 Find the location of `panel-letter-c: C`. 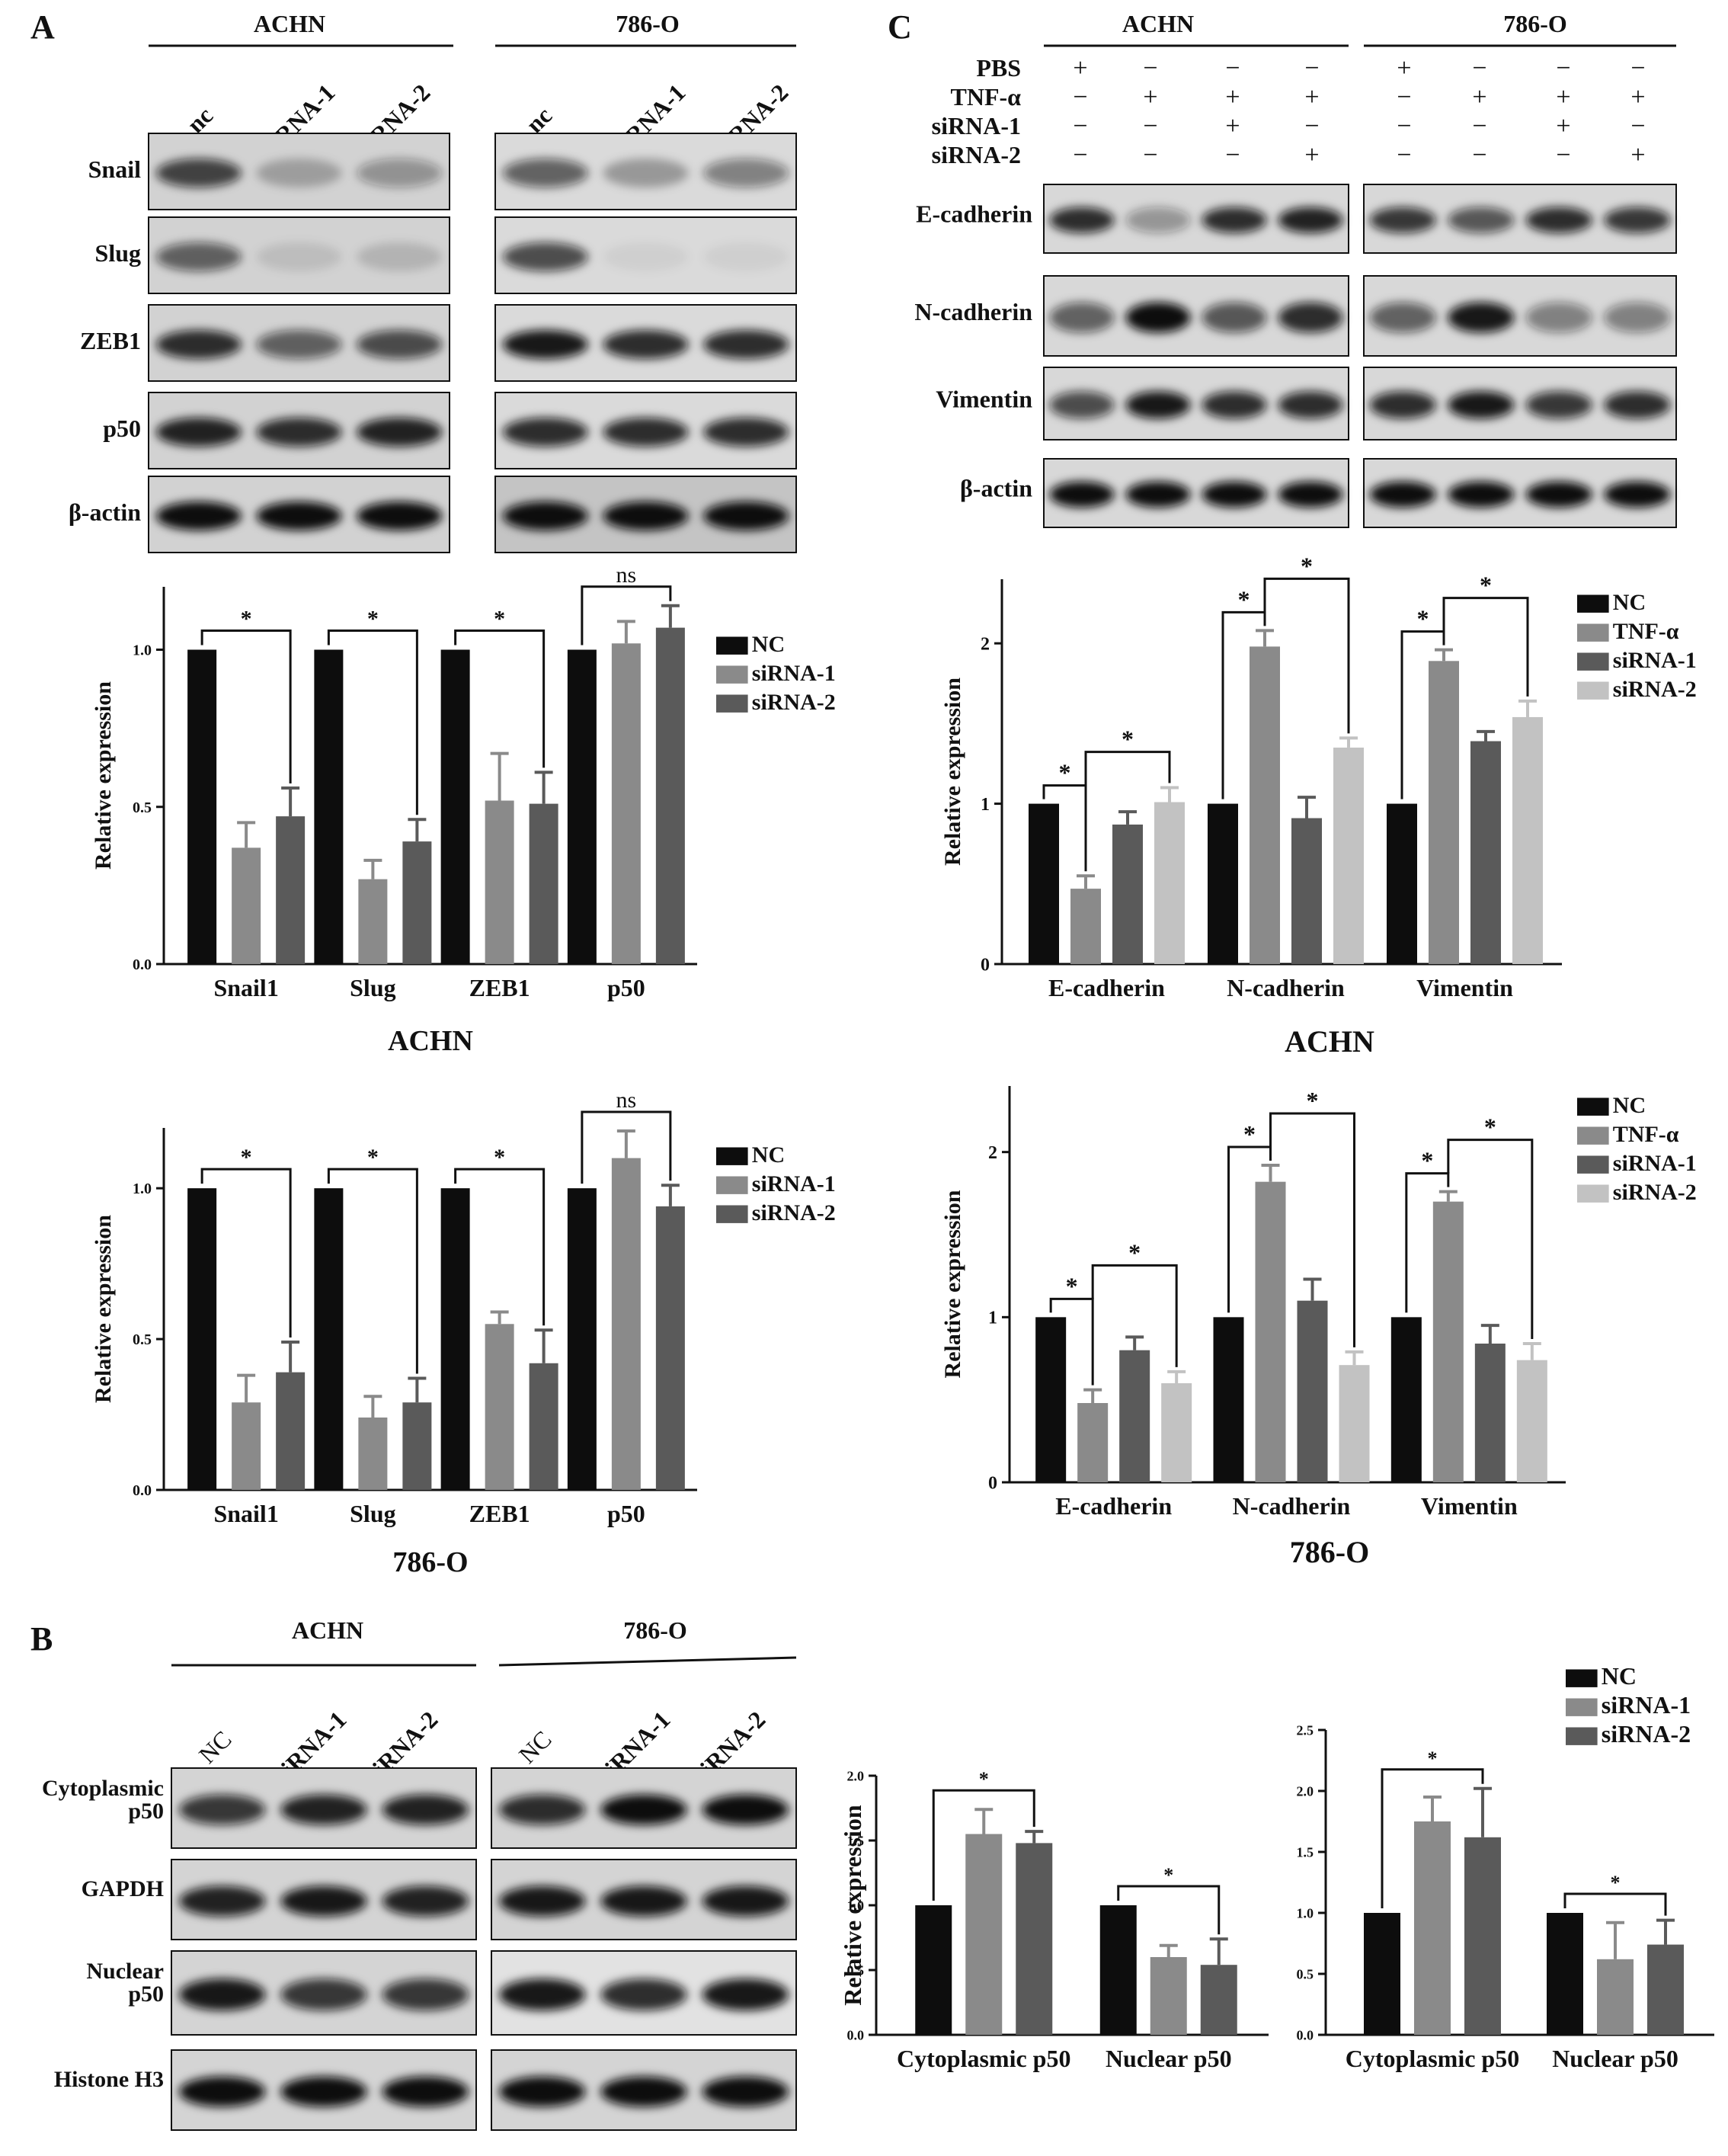

panel-letter-c: C is located at coordinates (900, 27).